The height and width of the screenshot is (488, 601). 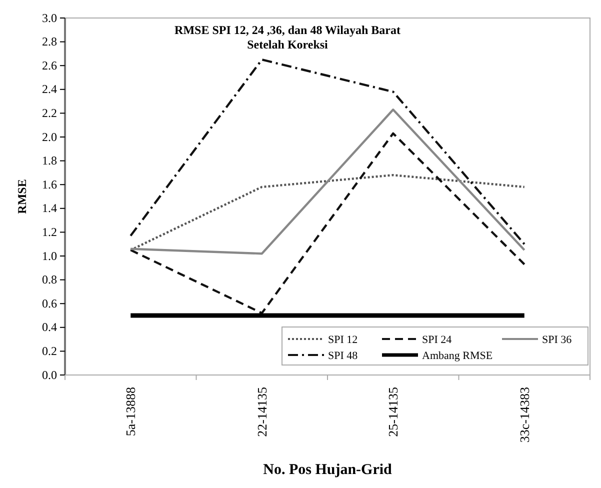 I want to click on legend-label: SPI 24, so click(x=437, y=340).